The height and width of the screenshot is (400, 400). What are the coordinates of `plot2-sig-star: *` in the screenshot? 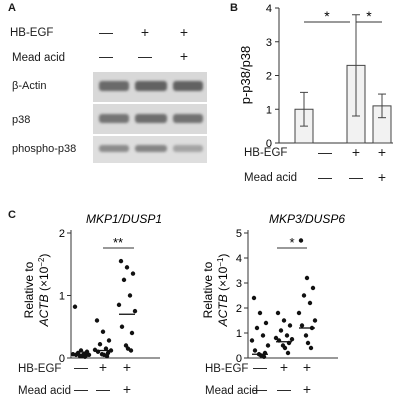 It's located at (291, 242).